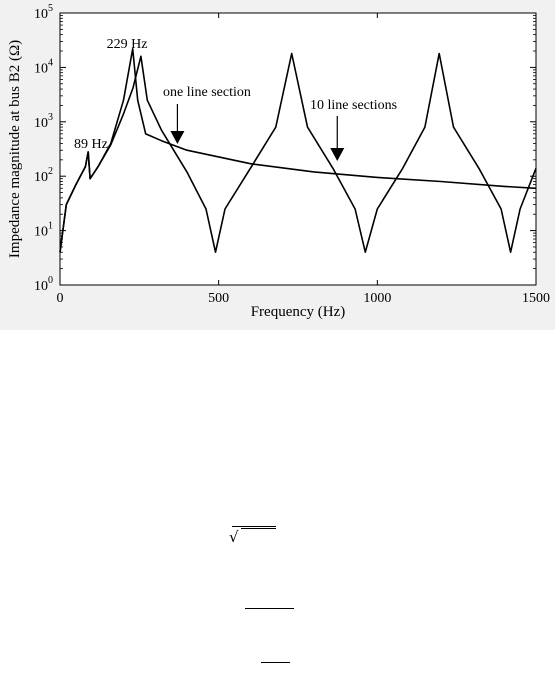 The width and height of the screenshot is (555, 690). Describe the element at coordinates (258, 528) in the screenshot. I see `sqrt-vinculum` at that location.